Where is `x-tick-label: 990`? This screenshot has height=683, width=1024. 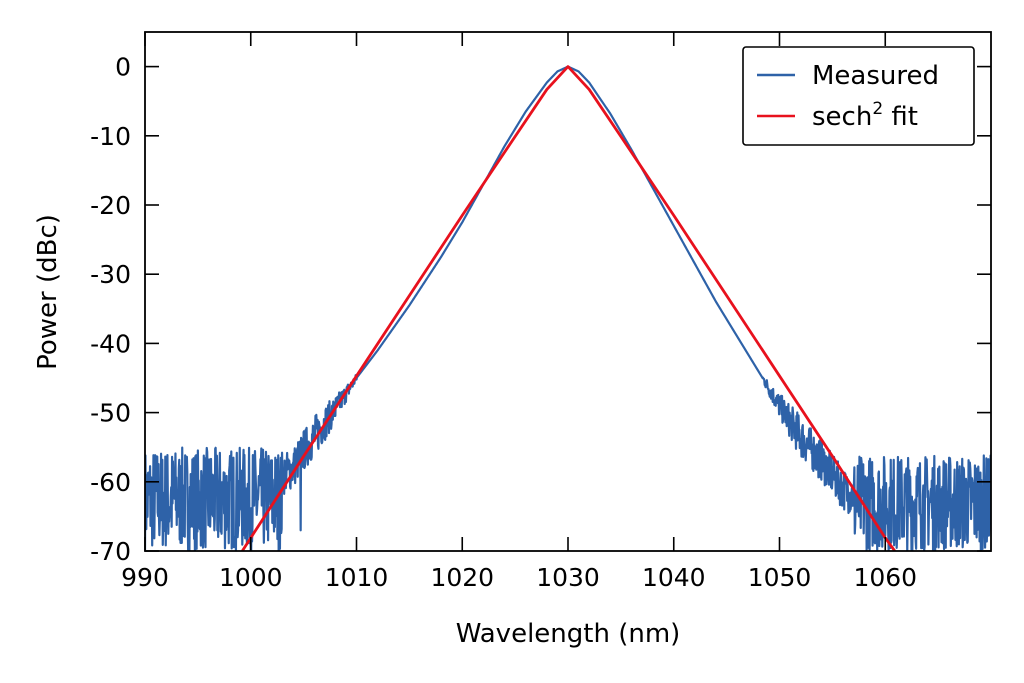
x-tick-label: 990 is located at coordinates (145, 577).